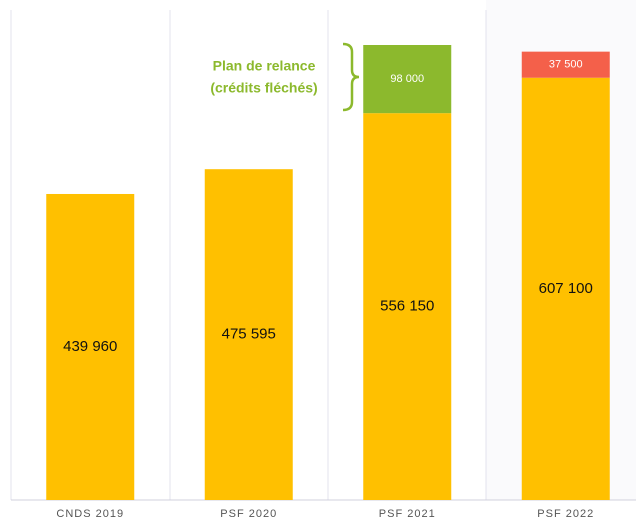 This screenshot has width=636, height=522. Describe the element at coordinates (263, 88) in the screenshot. I see `annotation: (crédits fléchés)` at that location.